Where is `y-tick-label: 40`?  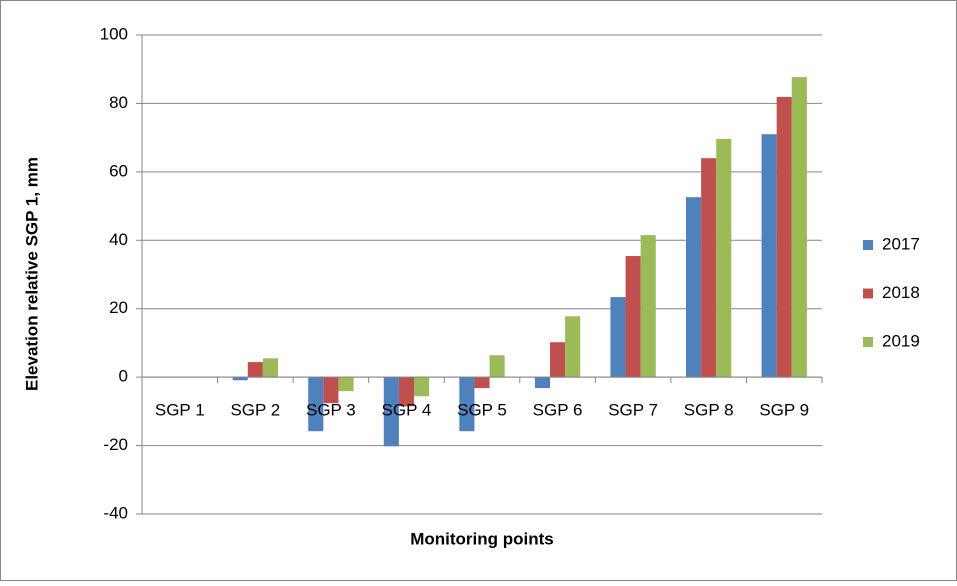 y-tick-label: 40 is located at coordinates (118, 239).